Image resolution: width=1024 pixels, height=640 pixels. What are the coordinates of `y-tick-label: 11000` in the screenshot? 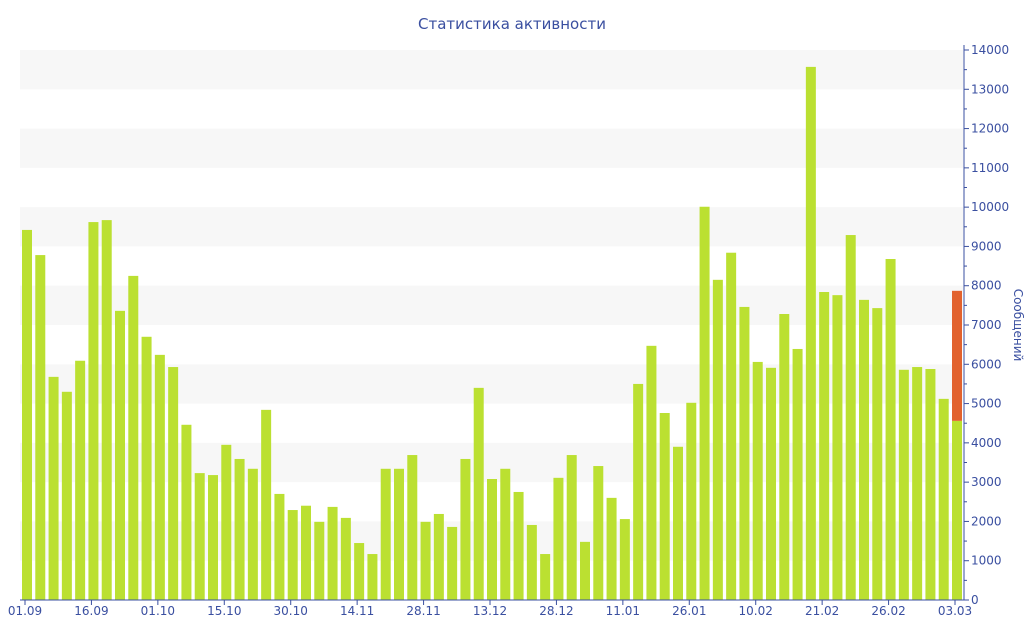 It's located at (990, 168).